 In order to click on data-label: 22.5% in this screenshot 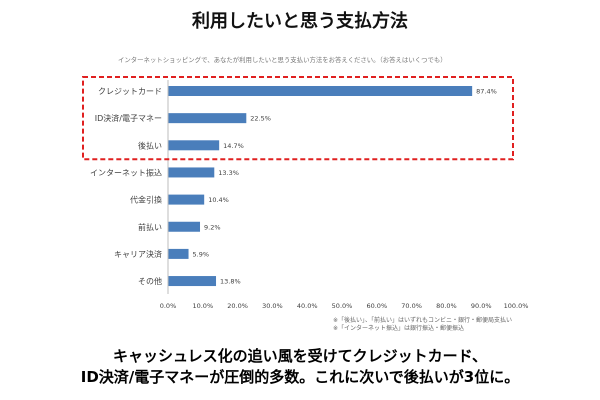, I will do `click(260, 119)`.